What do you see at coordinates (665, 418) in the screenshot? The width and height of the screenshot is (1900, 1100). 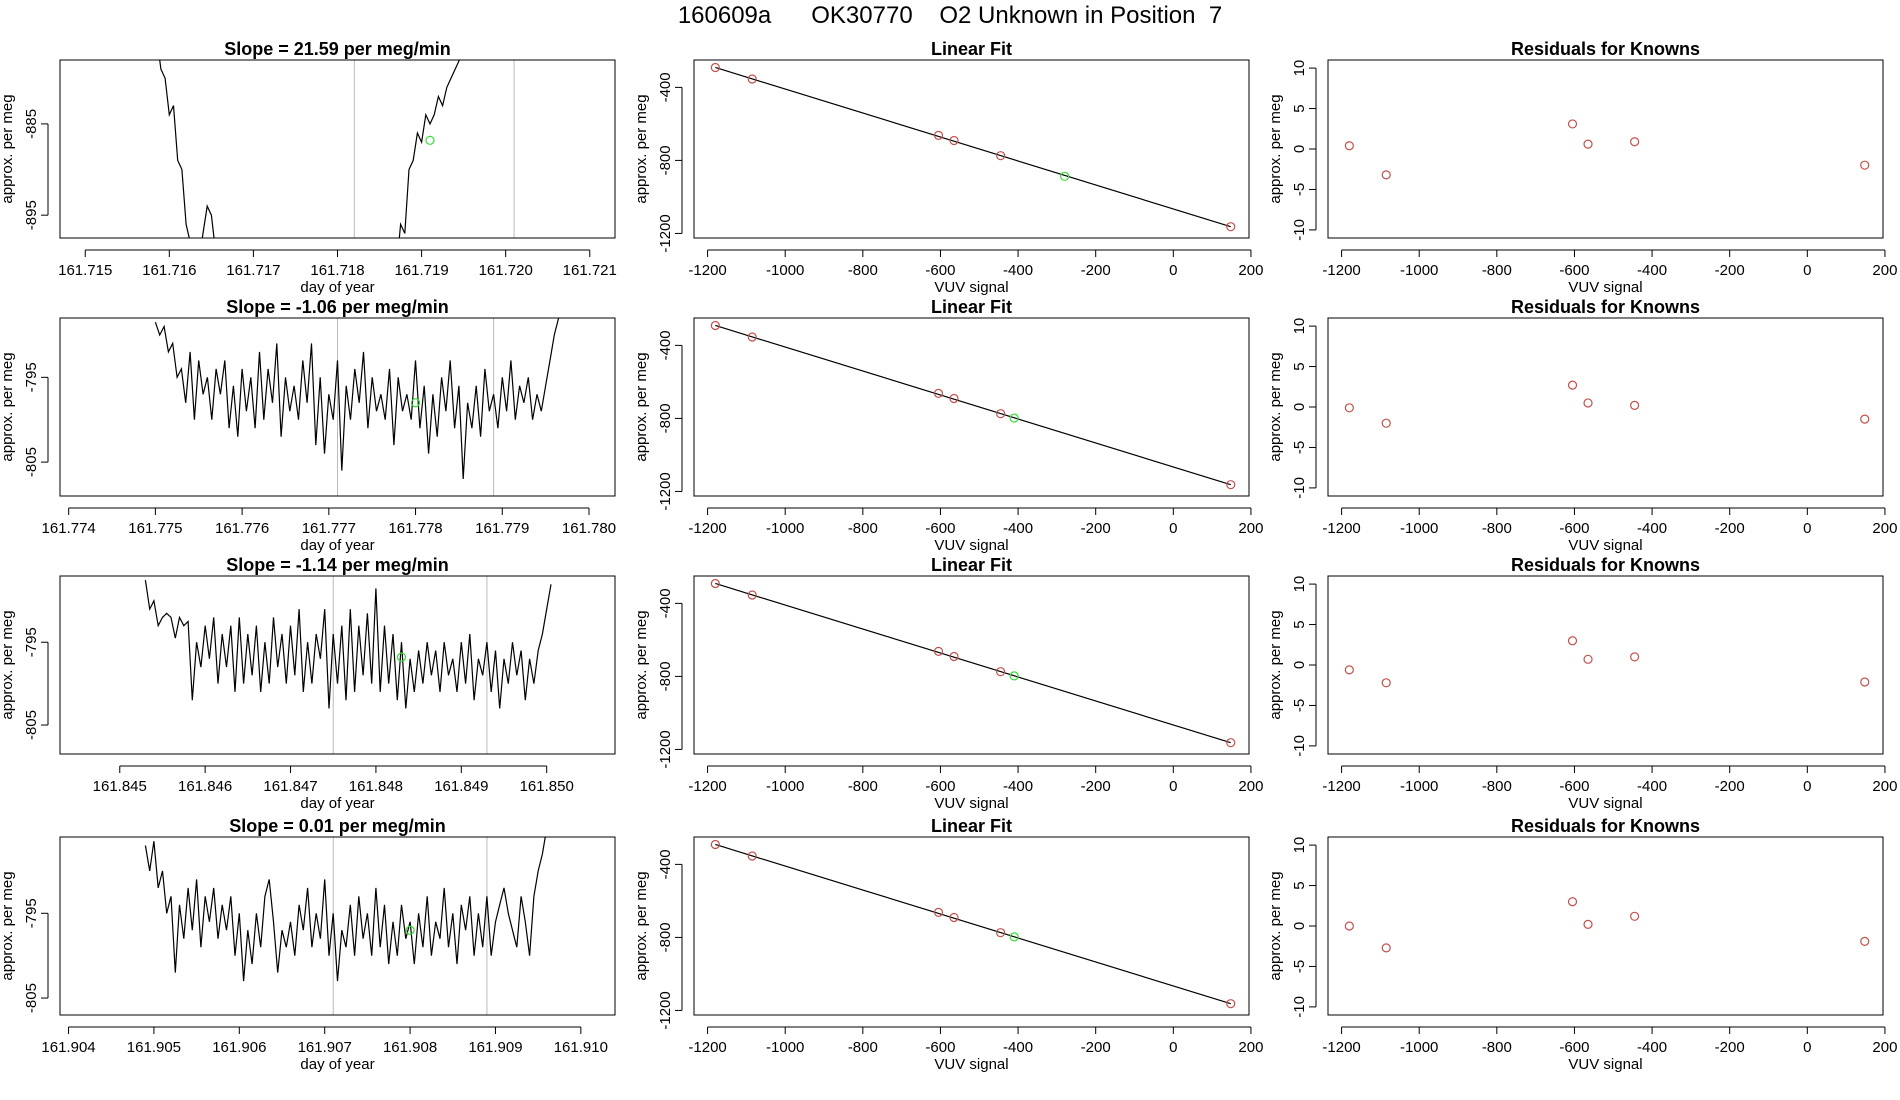 I see `y-tick-label: -800` at bounding box center [665, 418].